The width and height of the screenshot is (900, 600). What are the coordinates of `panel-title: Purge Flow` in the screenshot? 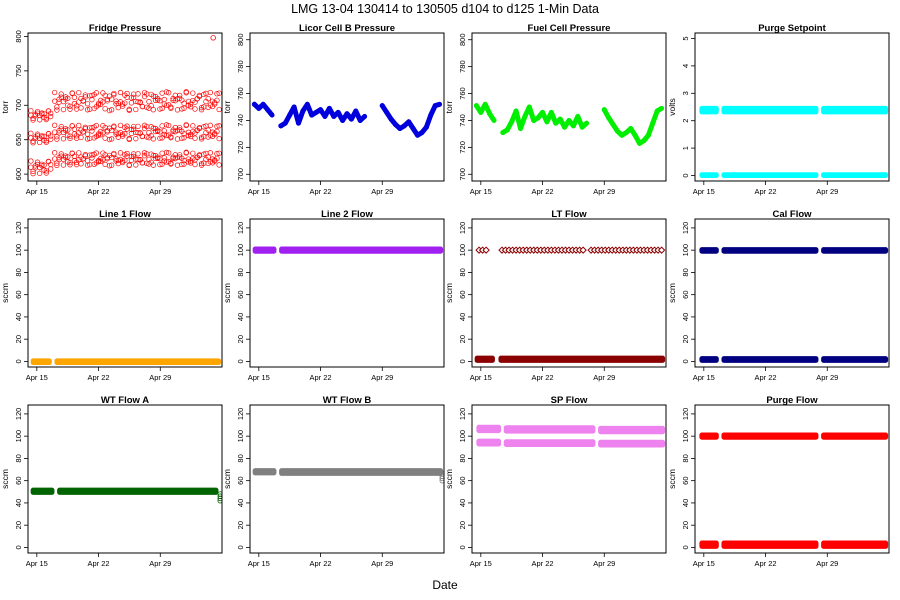 It's located at (792, 400).